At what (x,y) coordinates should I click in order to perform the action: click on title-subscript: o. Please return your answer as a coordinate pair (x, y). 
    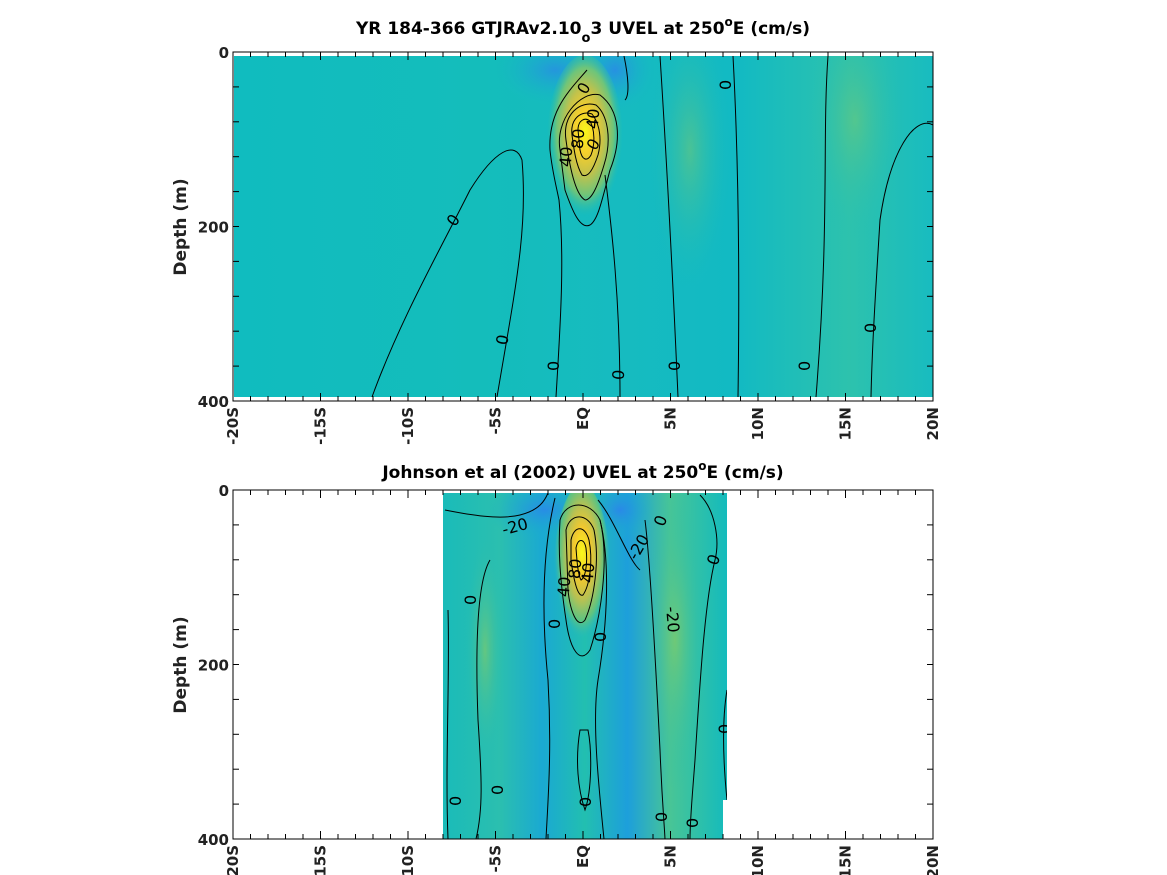
    Looking at the image, I should click on (586, 38).